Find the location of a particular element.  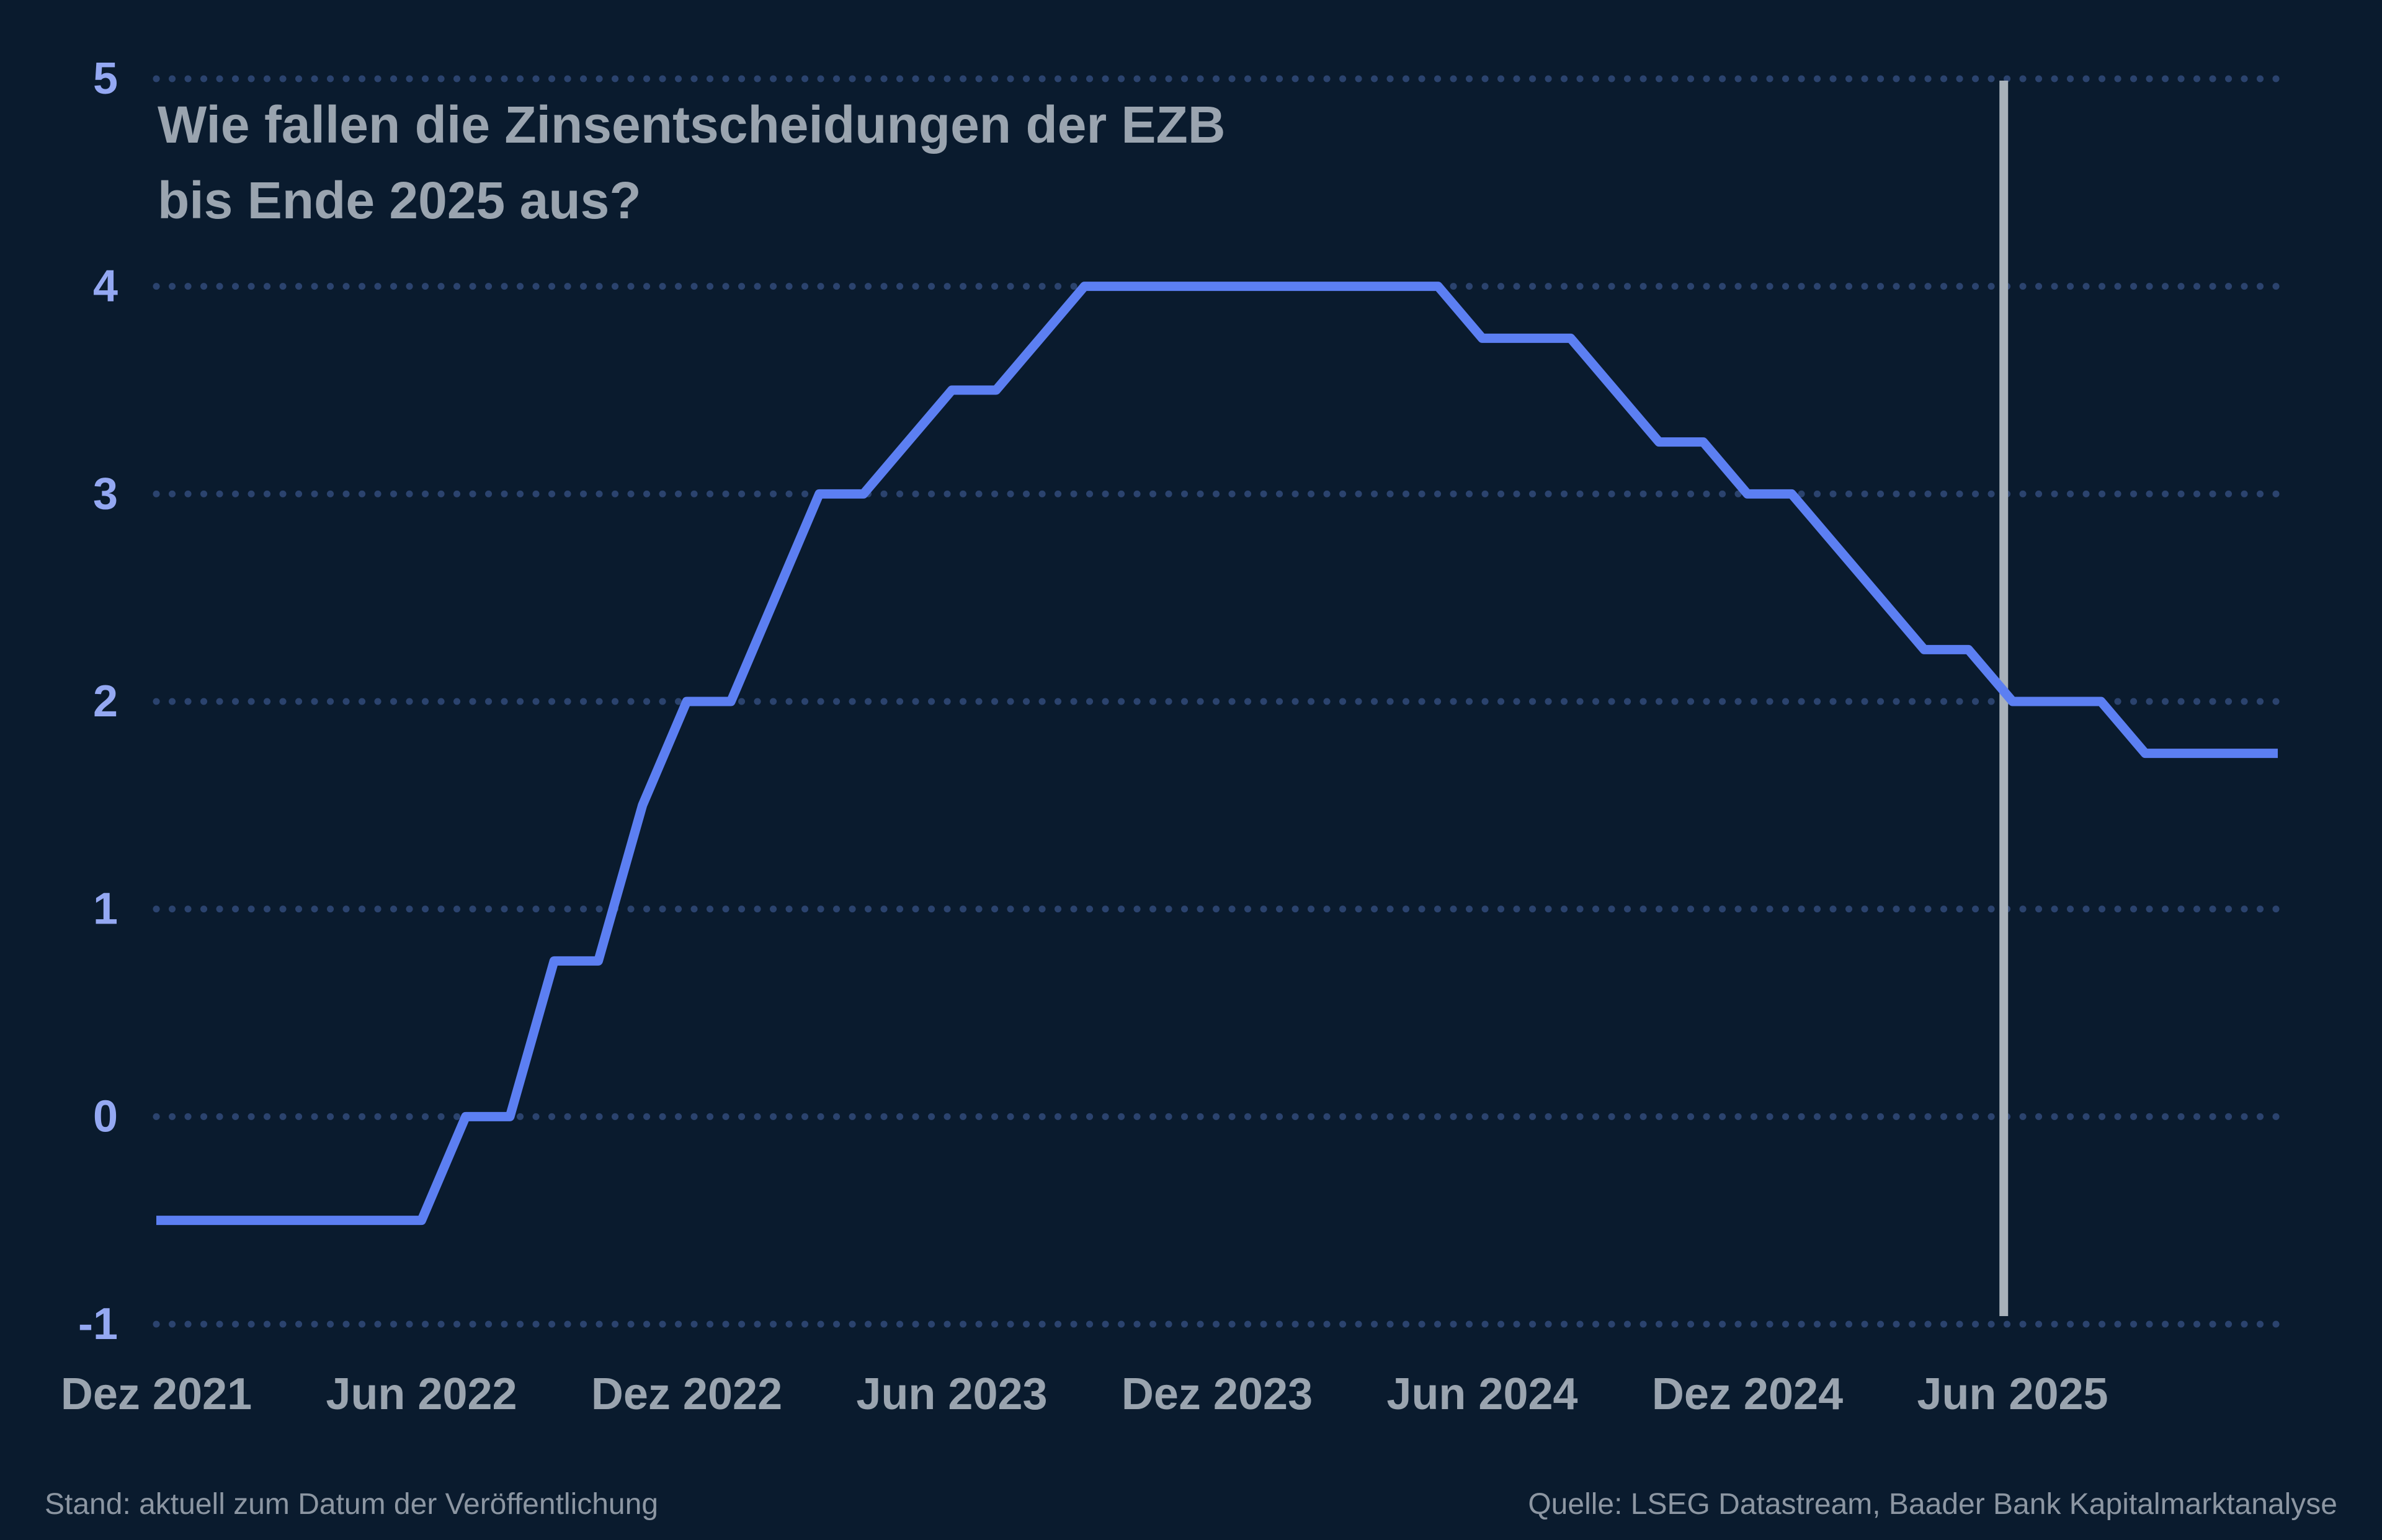

x-tick-label-0: Dez 2021 is located at coordinates (157, 1394).